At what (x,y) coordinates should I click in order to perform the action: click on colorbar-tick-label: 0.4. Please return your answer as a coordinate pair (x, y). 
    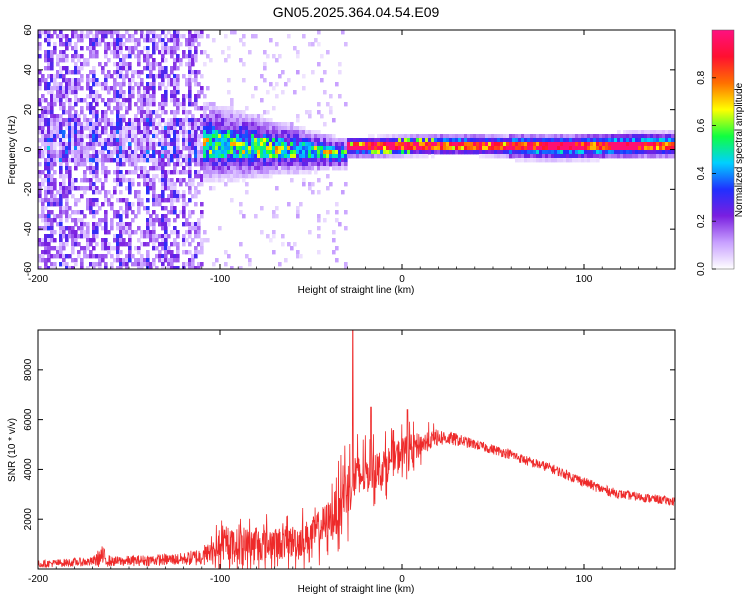
    Looking at the image, I should click on (701, 173).